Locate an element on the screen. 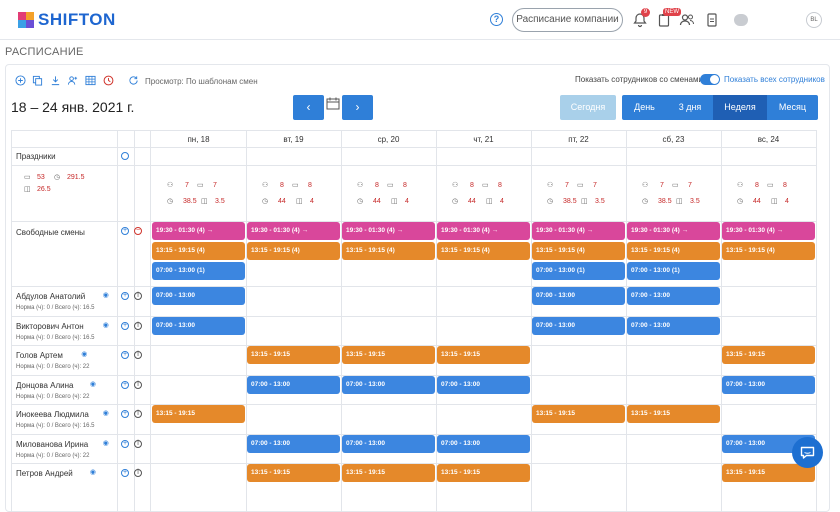  prev-week-button: ‹ is located at coordinates (308, 107).